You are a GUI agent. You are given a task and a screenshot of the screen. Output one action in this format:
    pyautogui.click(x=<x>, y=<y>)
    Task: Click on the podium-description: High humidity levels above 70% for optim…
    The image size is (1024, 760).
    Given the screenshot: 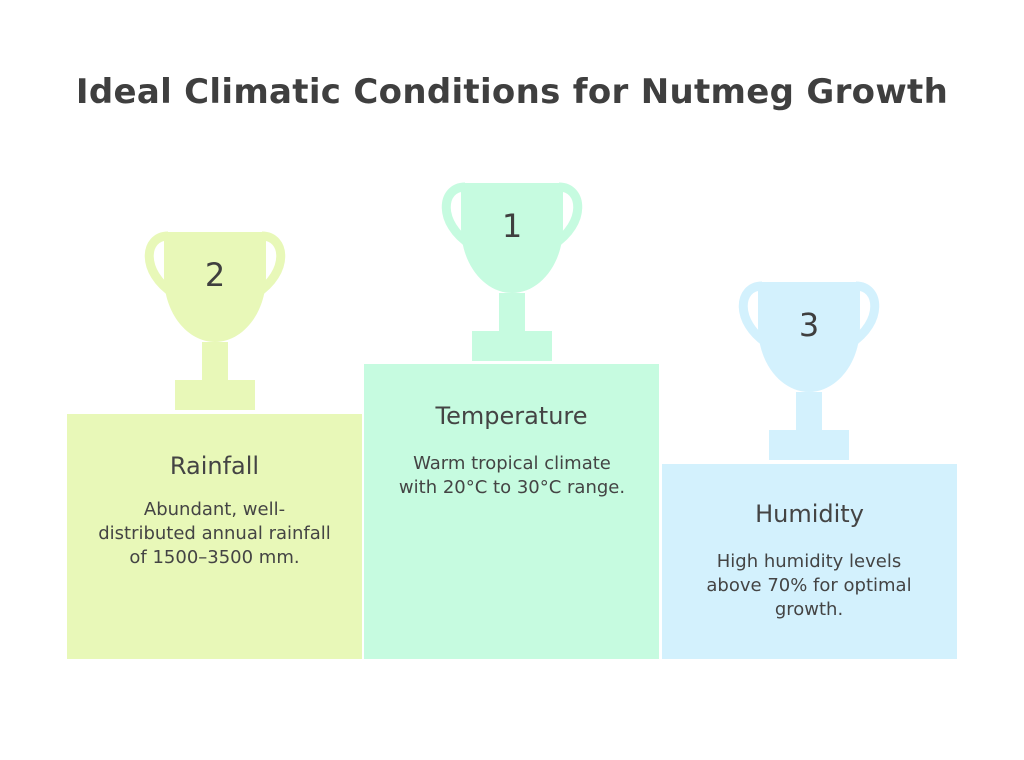 What is the action you would take?
    pyautogui.click(x=809, y=585)
    